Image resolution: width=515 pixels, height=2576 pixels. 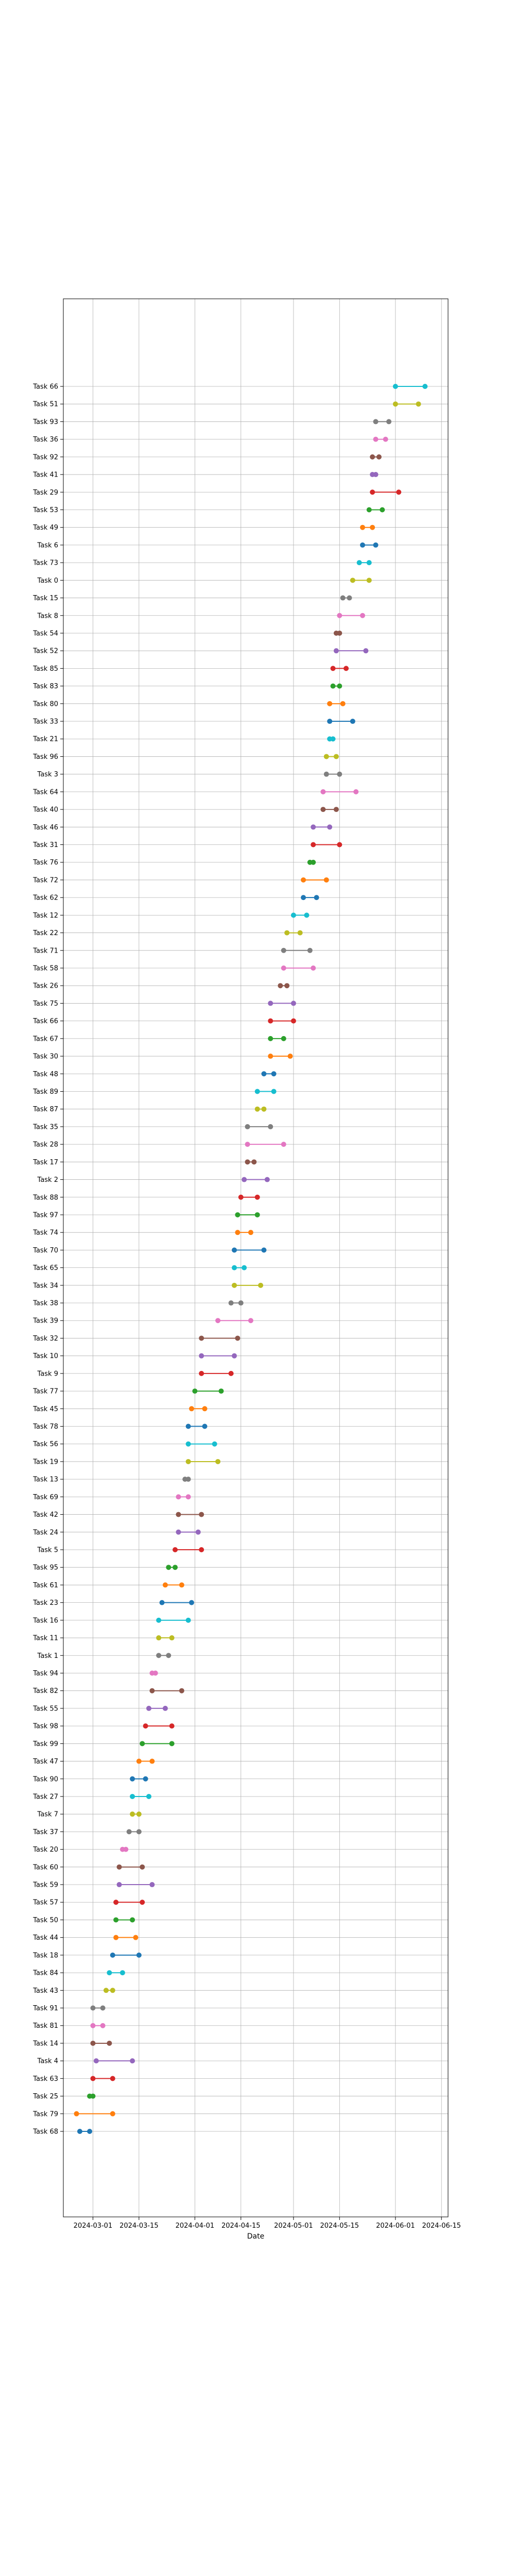 I want to click on x-tick-label: 2024-04-01, so click(x=195, y=2226).